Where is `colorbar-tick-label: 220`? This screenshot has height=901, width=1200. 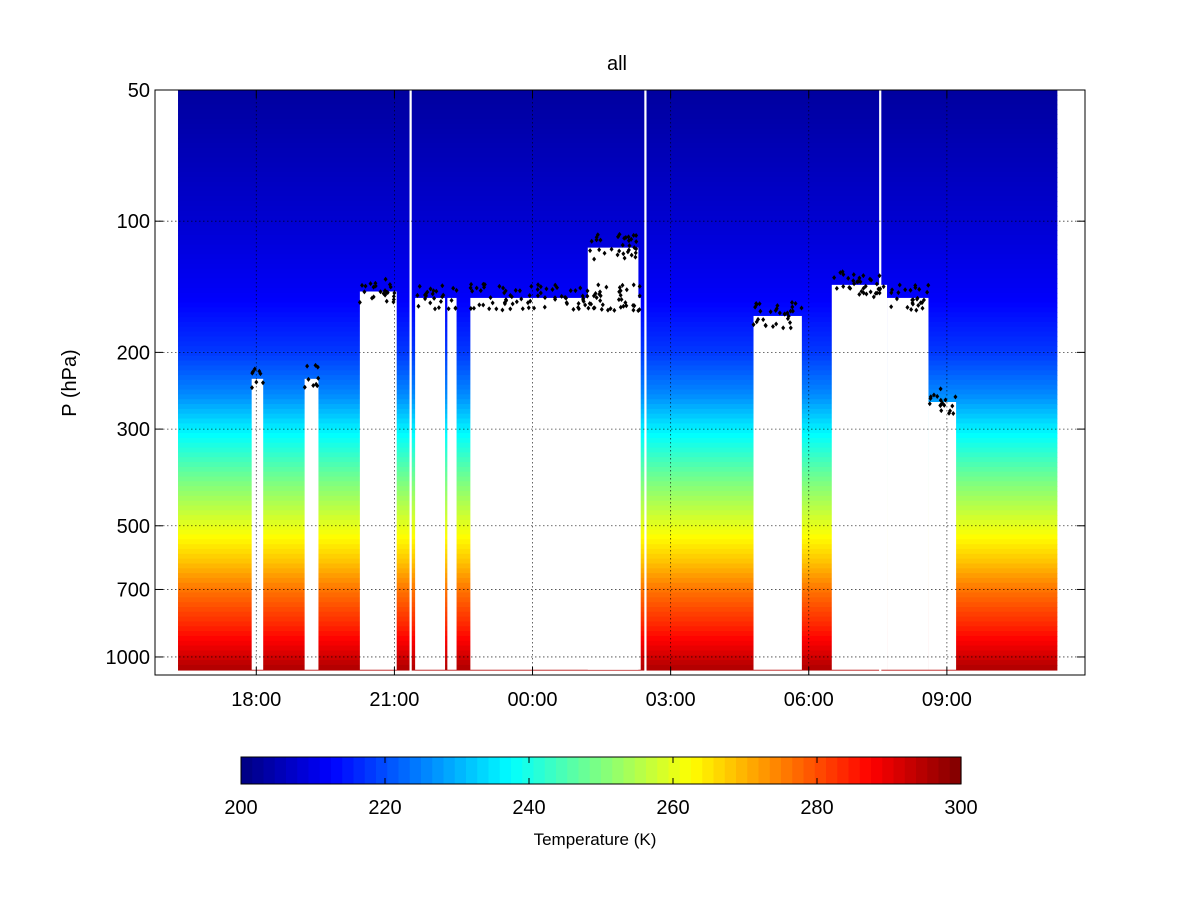 colorbar-tick-label: 220 is located at coordinates (384, 808).